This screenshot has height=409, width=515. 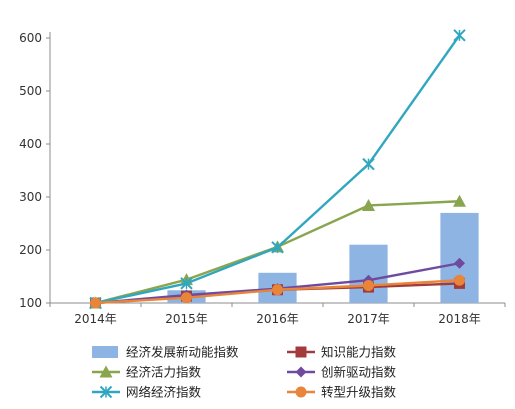 I want to click on y-tick-label: 300, so click(x=30, y=197).